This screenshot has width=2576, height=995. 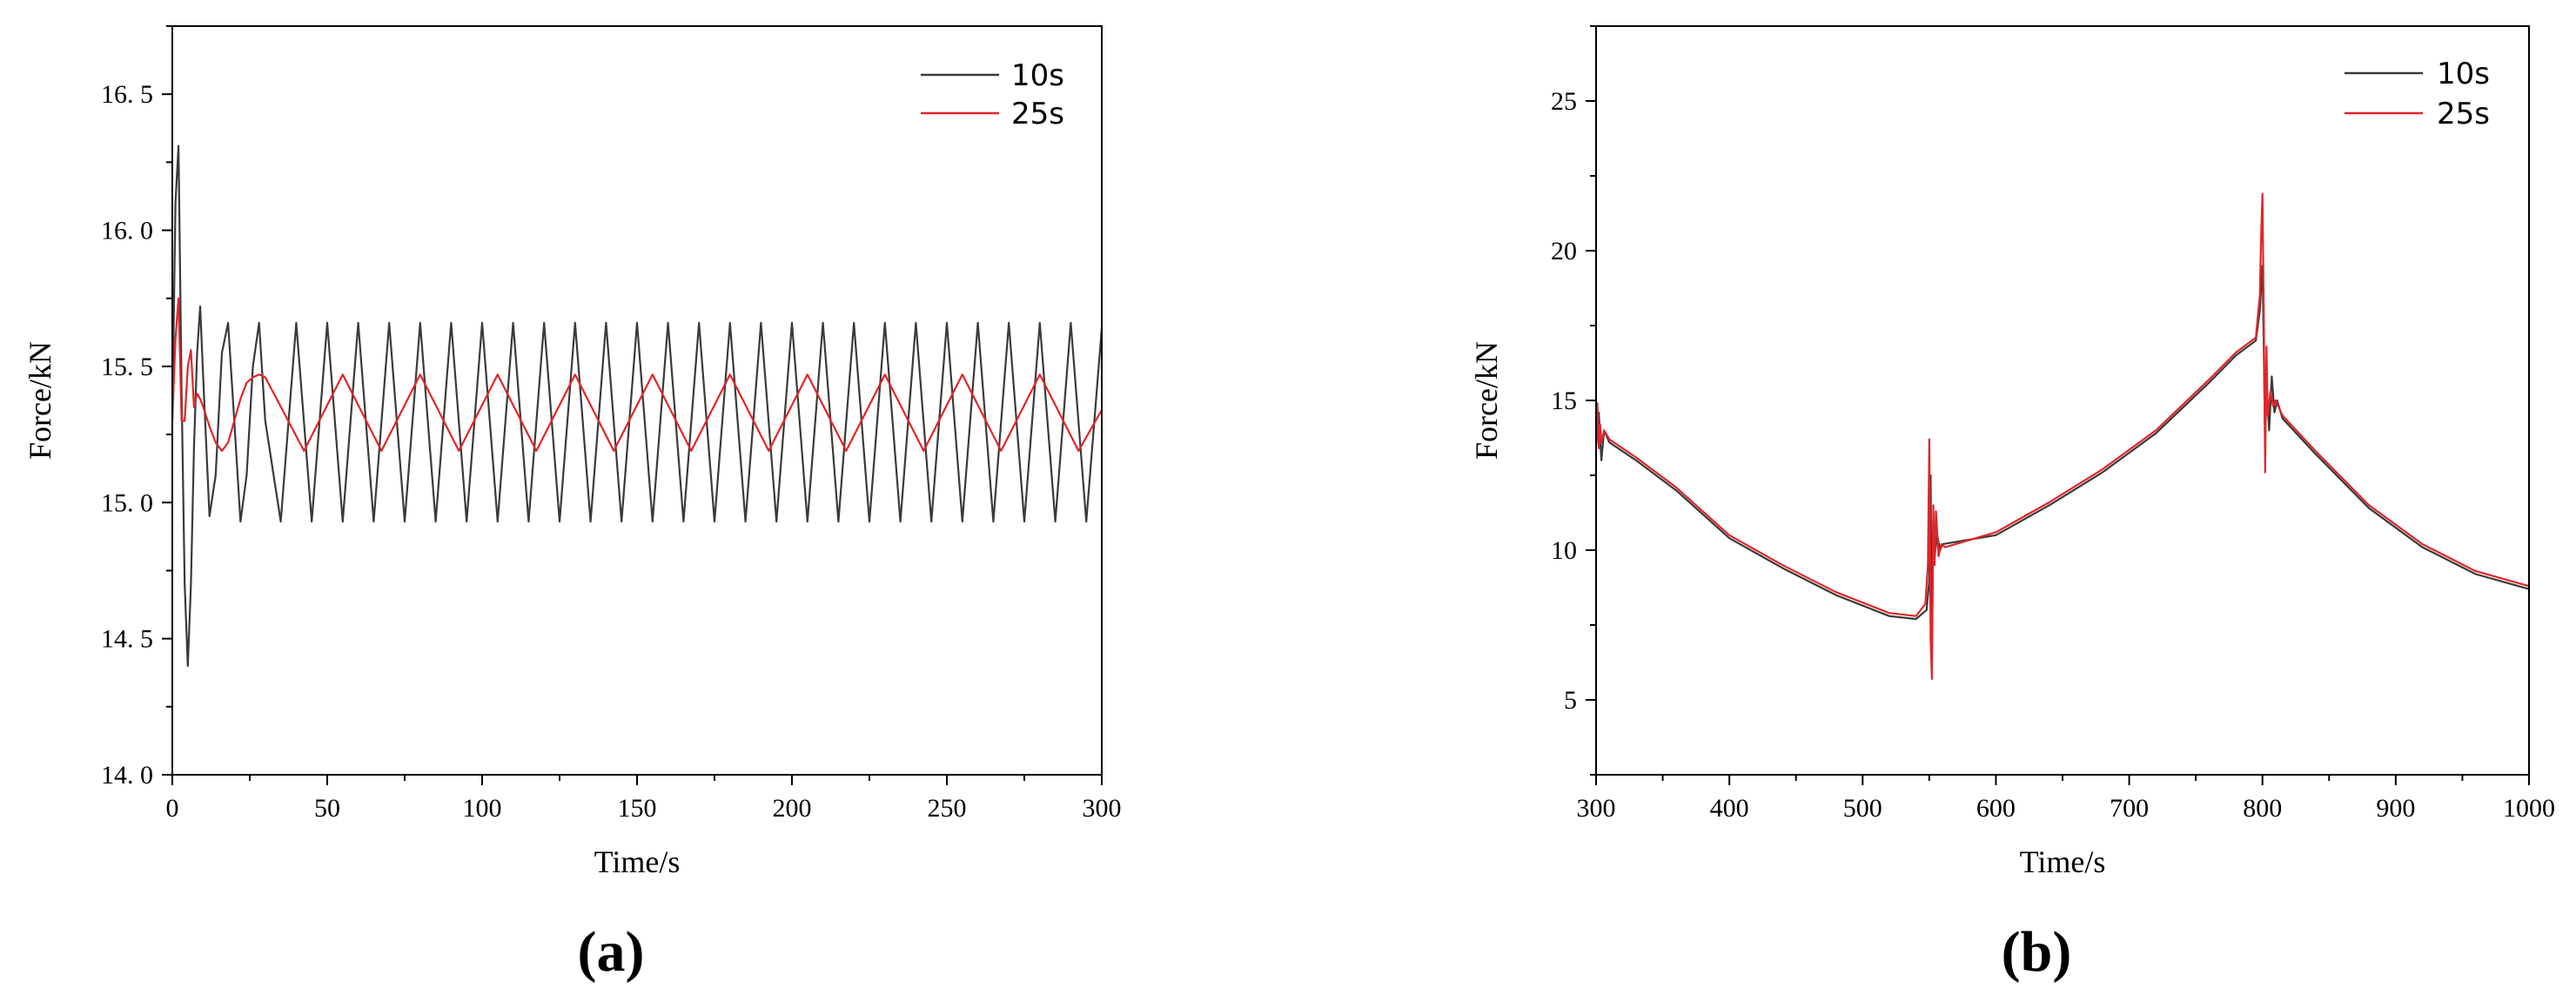 I want to click on panel-a-x-tick-label: 150, so click(x=637, y=808).